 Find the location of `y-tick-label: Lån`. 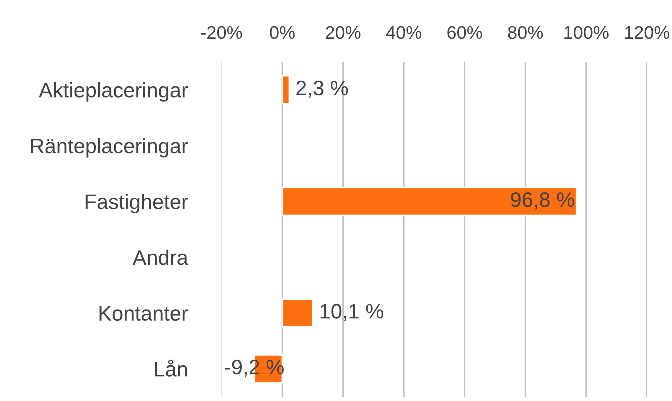

y-tick-label: Lån is located at coordinates (171, 368).